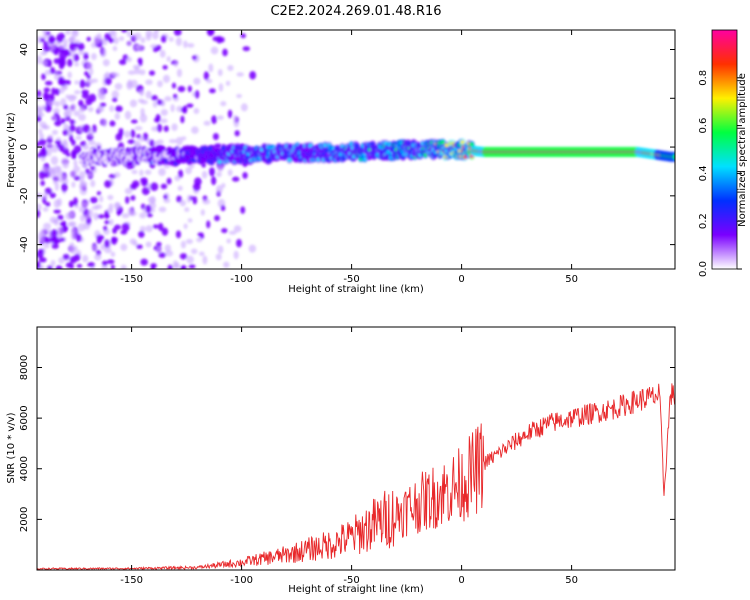 This screenshot has width=750, height=600. I want to click on y-tick-label: 20, so click(24, 98).